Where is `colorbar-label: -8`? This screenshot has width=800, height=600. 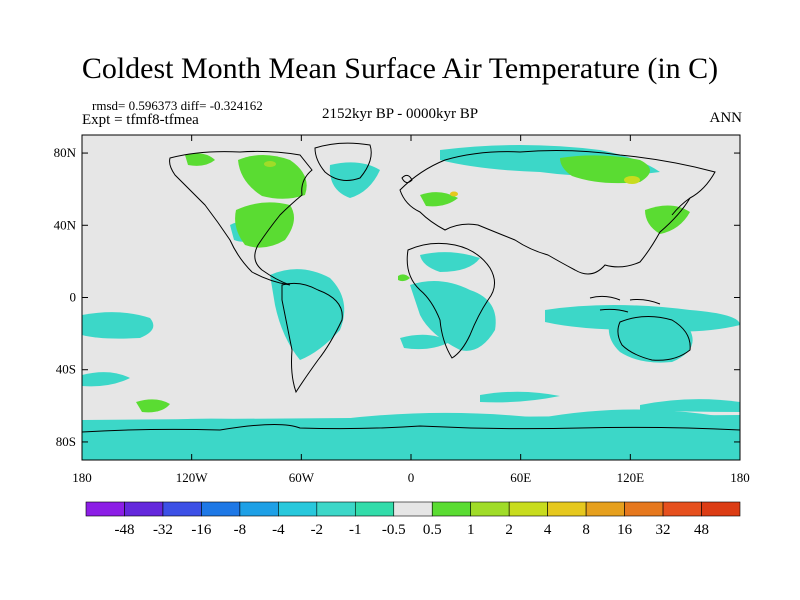
colorbar-label: -8 is located at coordinates (240, 530).